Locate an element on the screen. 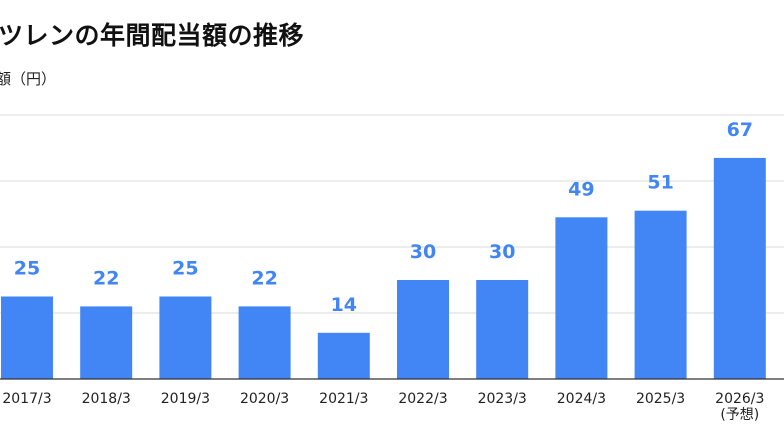 The width and height of the screenshot is (784, 441). chart-title: ツレンの年間配当額の推移 is located at coordinates (152, 35).